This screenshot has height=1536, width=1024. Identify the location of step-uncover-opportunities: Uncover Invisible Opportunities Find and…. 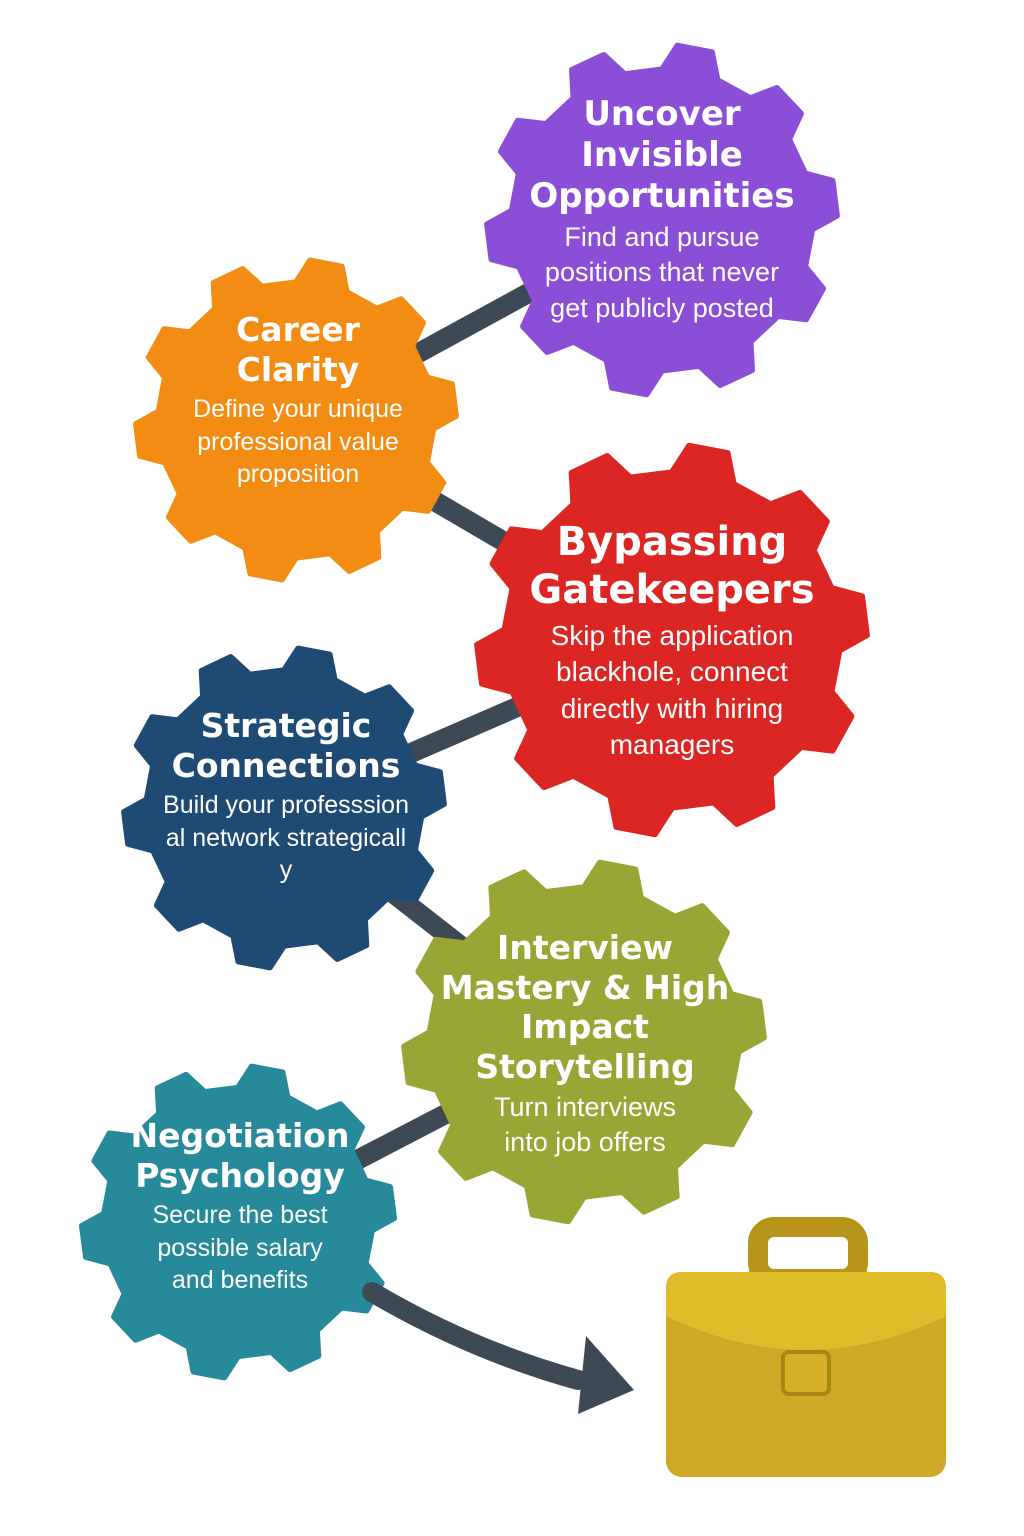
(662, 210).